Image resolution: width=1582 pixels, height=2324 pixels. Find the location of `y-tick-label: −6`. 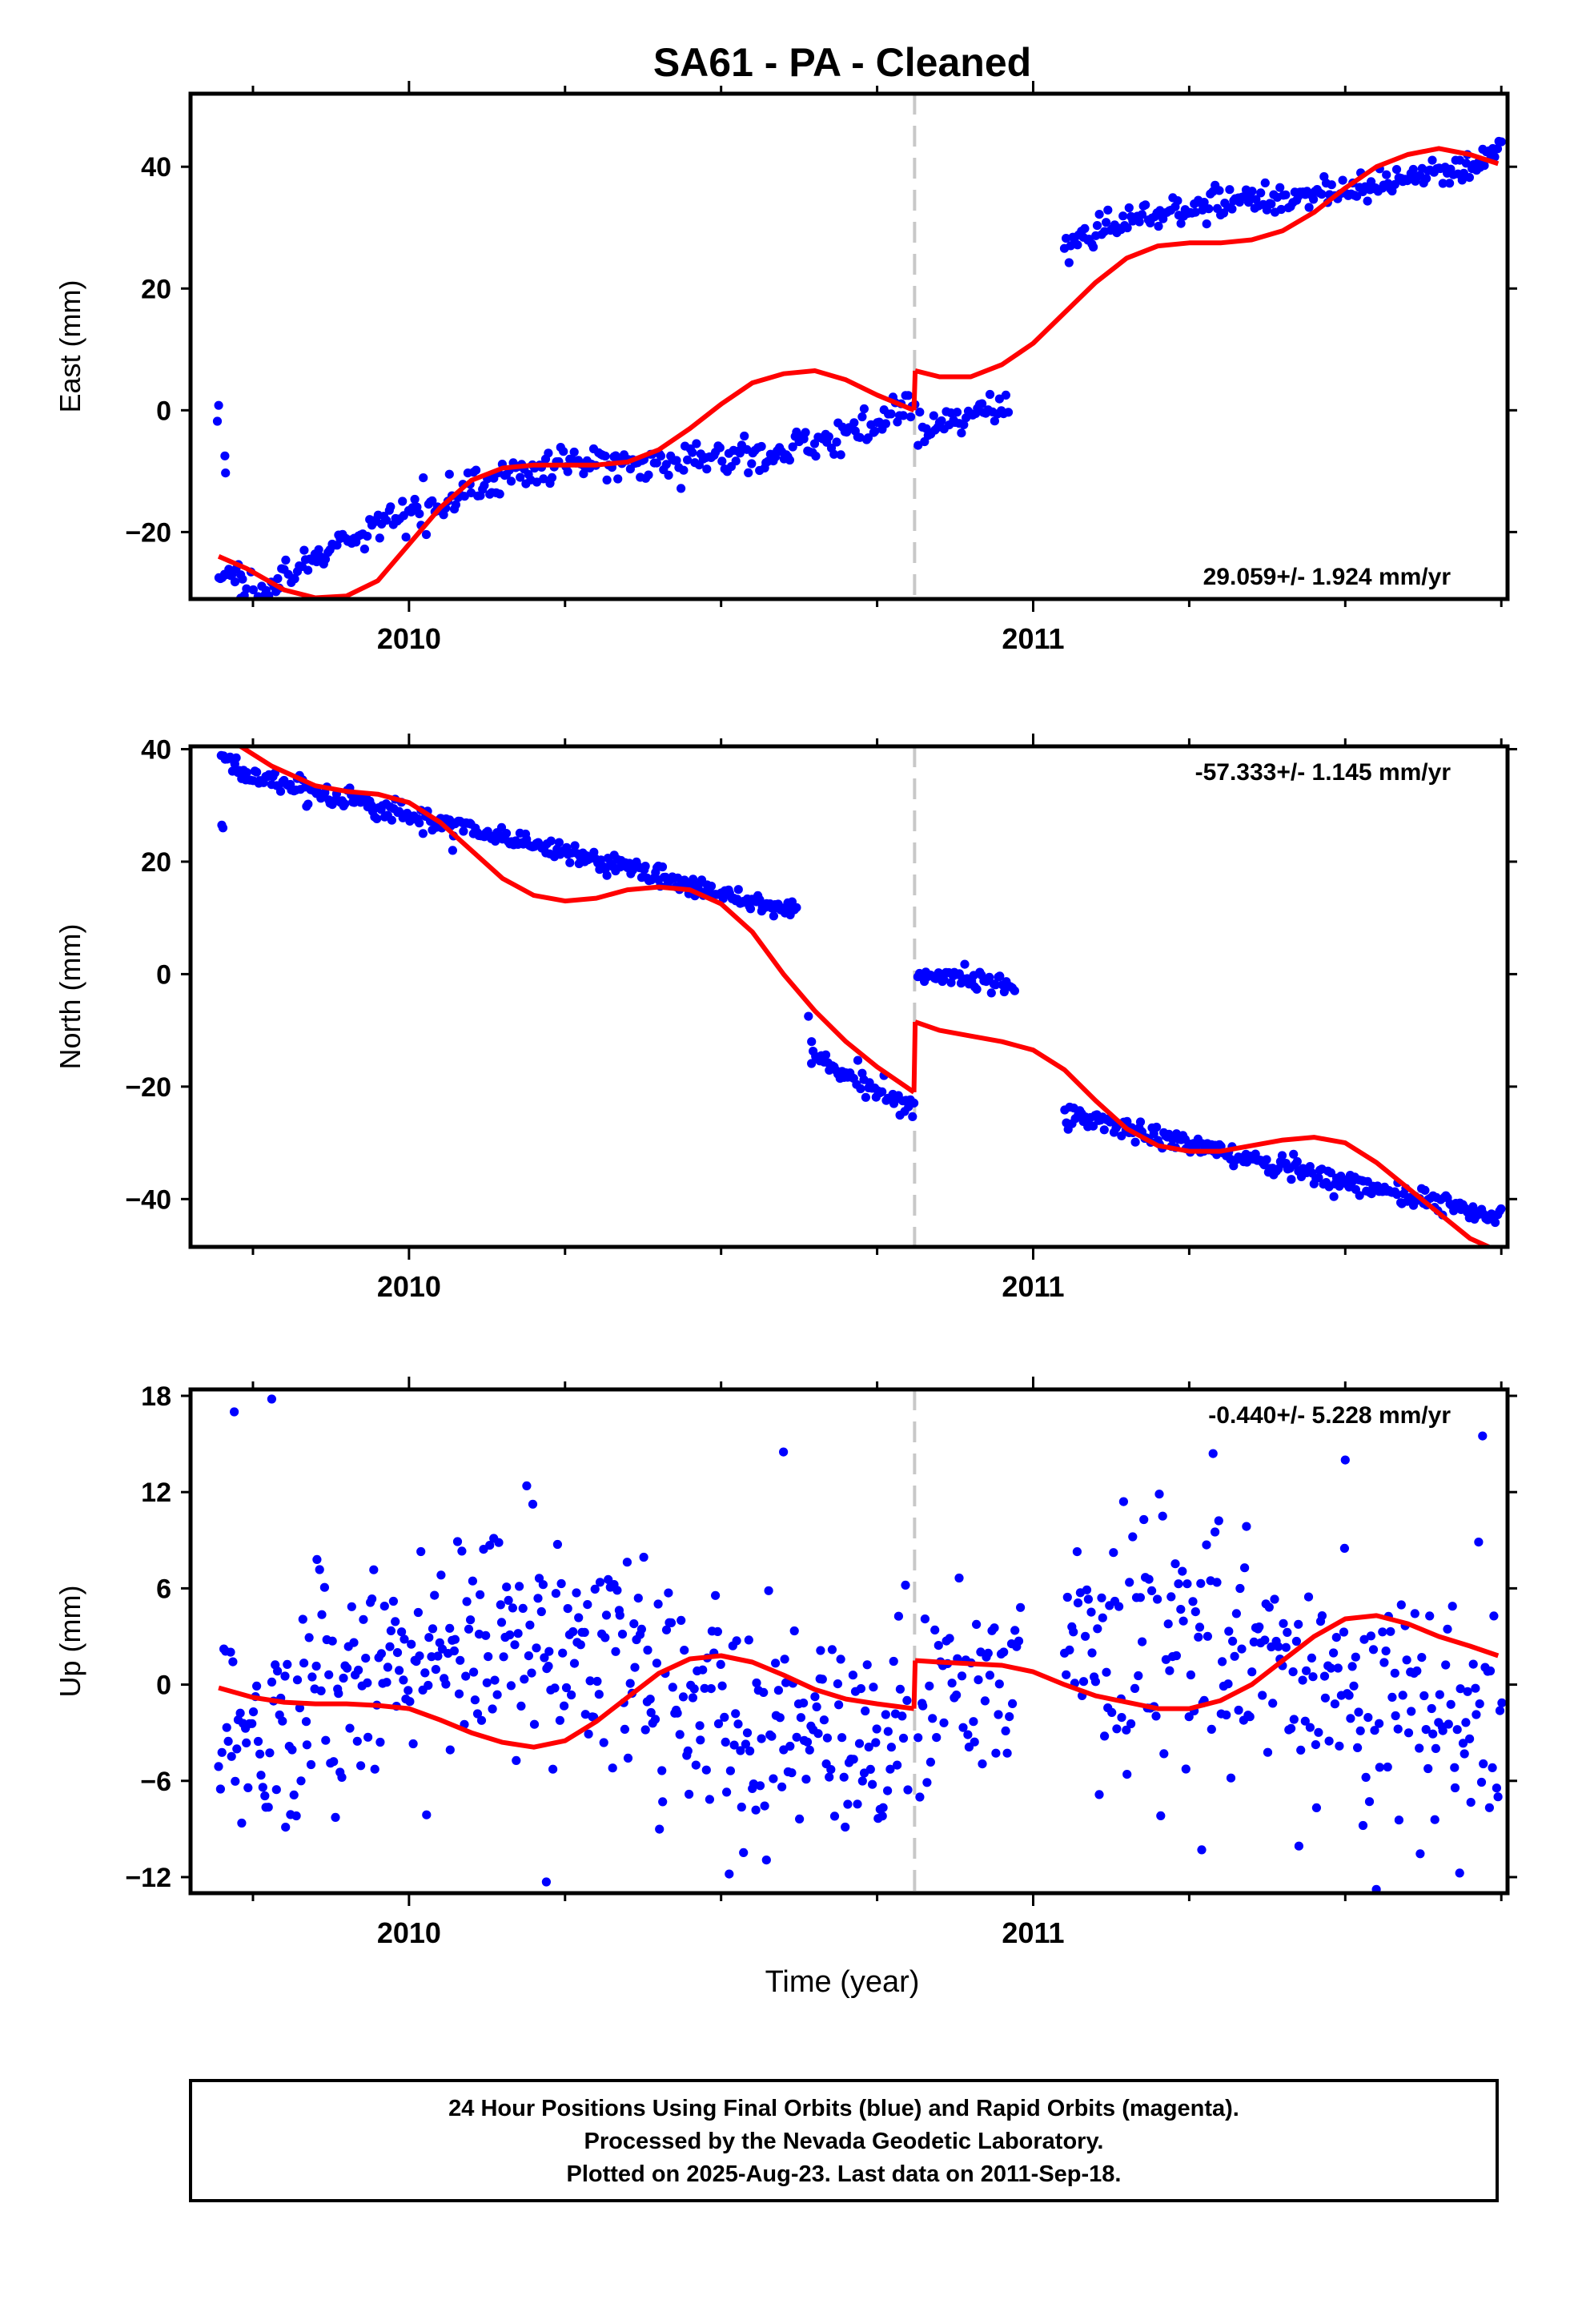

y-tick-label: −6 is located at coordinates (155, 1782).